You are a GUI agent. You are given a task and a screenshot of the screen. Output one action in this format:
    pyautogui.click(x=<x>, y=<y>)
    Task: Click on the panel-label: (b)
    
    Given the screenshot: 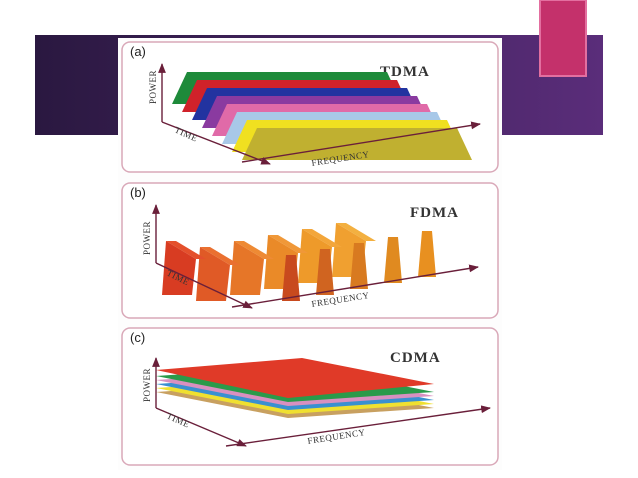 What is the action you would take?
    pyautogui.click(x=138, y=192)
    